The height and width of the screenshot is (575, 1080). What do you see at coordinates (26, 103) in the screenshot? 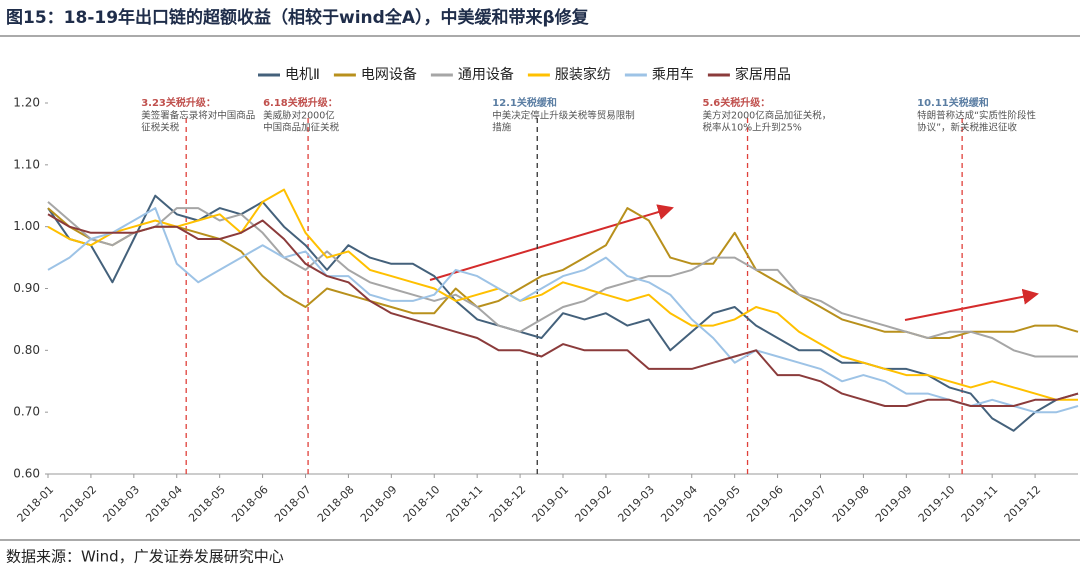
I see `y-tick-label: 1.20` at bounding box center [26, 103].